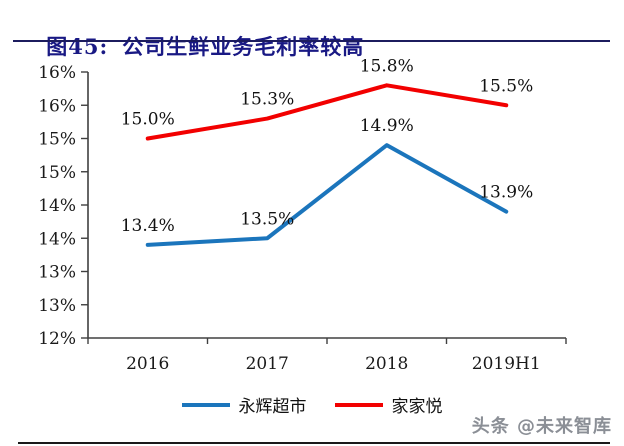  I want to click on data-point-label: 14.9%, so click(387, 126).